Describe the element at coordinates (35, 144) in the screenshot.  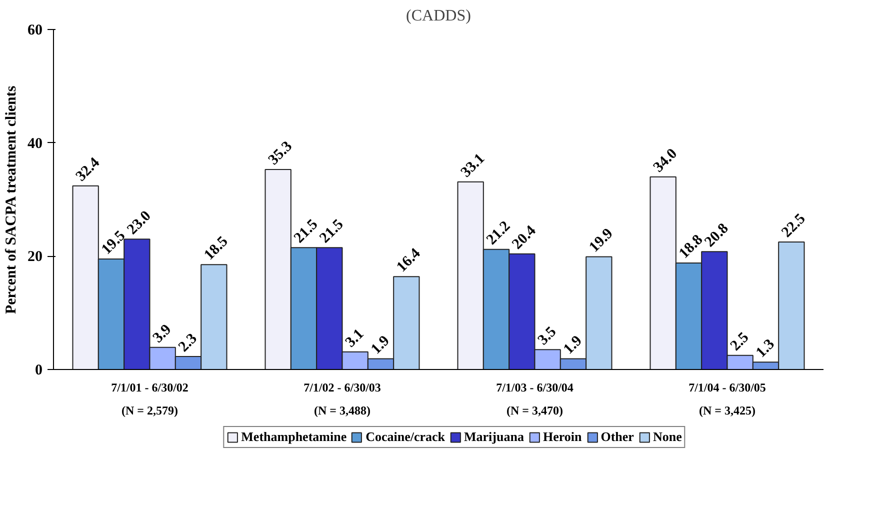
I see `y-tick-label: 40` at that location.